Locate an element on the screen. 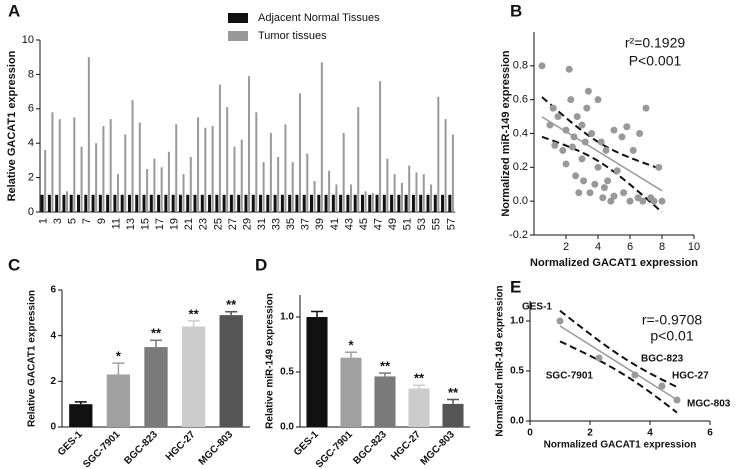 This screenshot has width=737, height=469. x-tick-label: 13 is located at coordinates (131, 224).